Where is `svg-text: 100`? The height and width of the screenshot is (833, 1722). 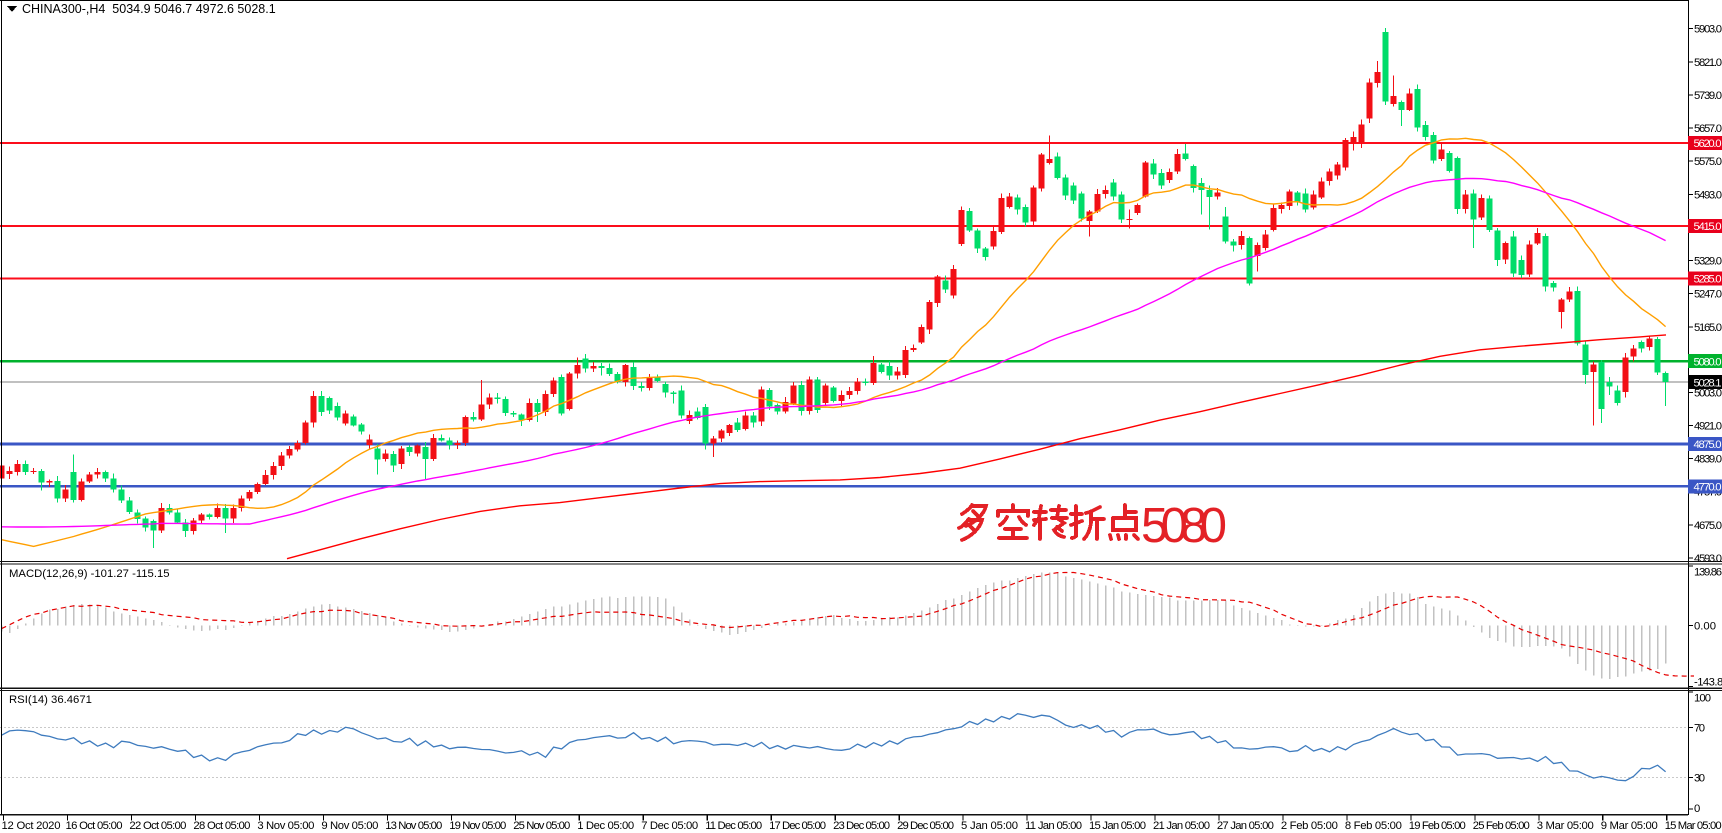 svg-text: 100 is located at coordinates (1702, 698).